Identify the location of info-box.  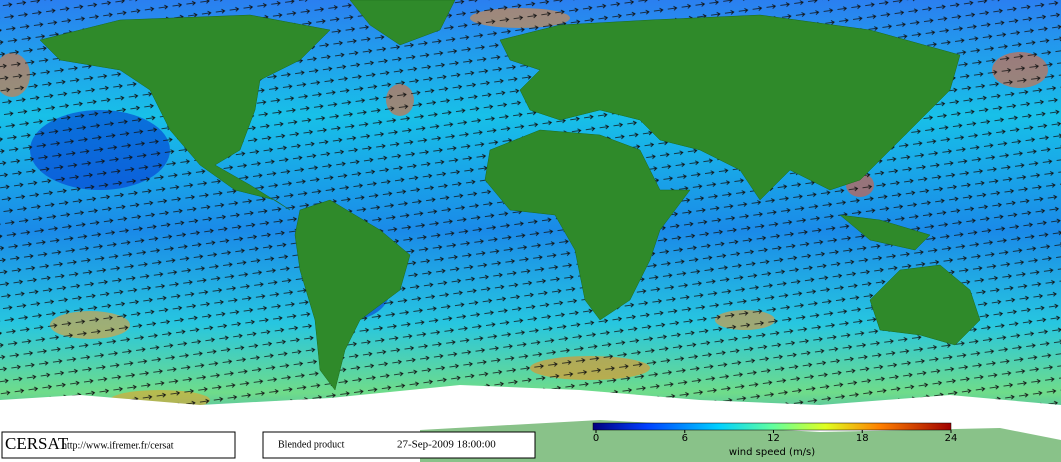
(399, 445).